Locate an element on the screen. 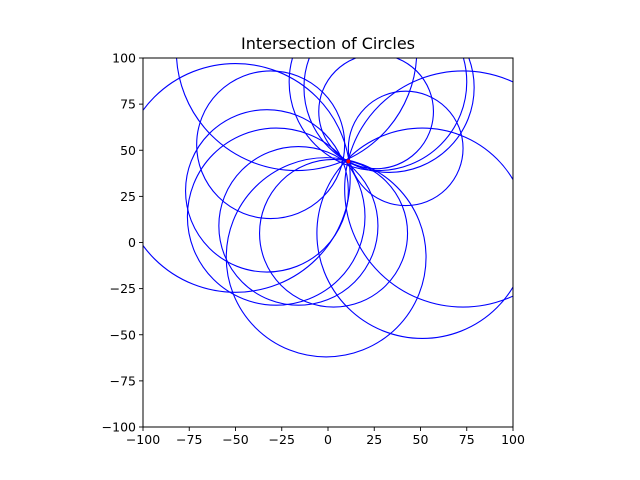 This screenshot has height=480, width=640. y-tick-label: 50 is located at coordinates (128, 150).